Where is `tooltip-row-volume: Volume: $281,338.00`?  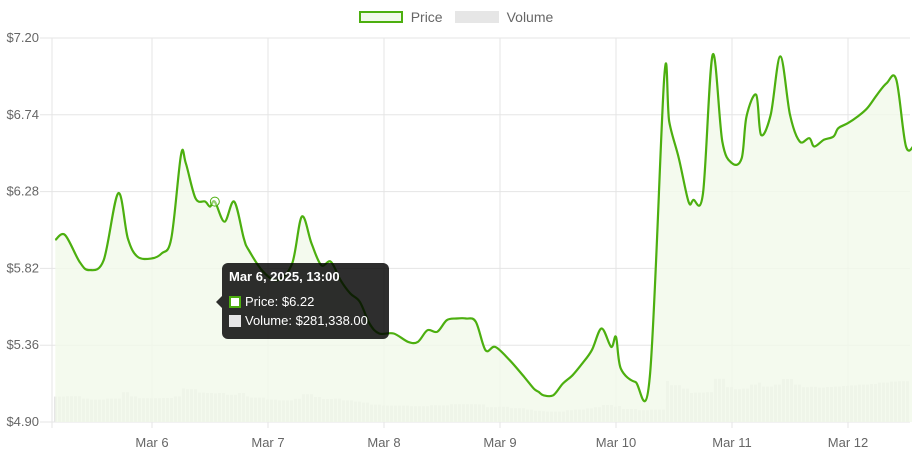 tooltip-row-volume: Volume: $281,338.00 is located at coordinates (305, 320).